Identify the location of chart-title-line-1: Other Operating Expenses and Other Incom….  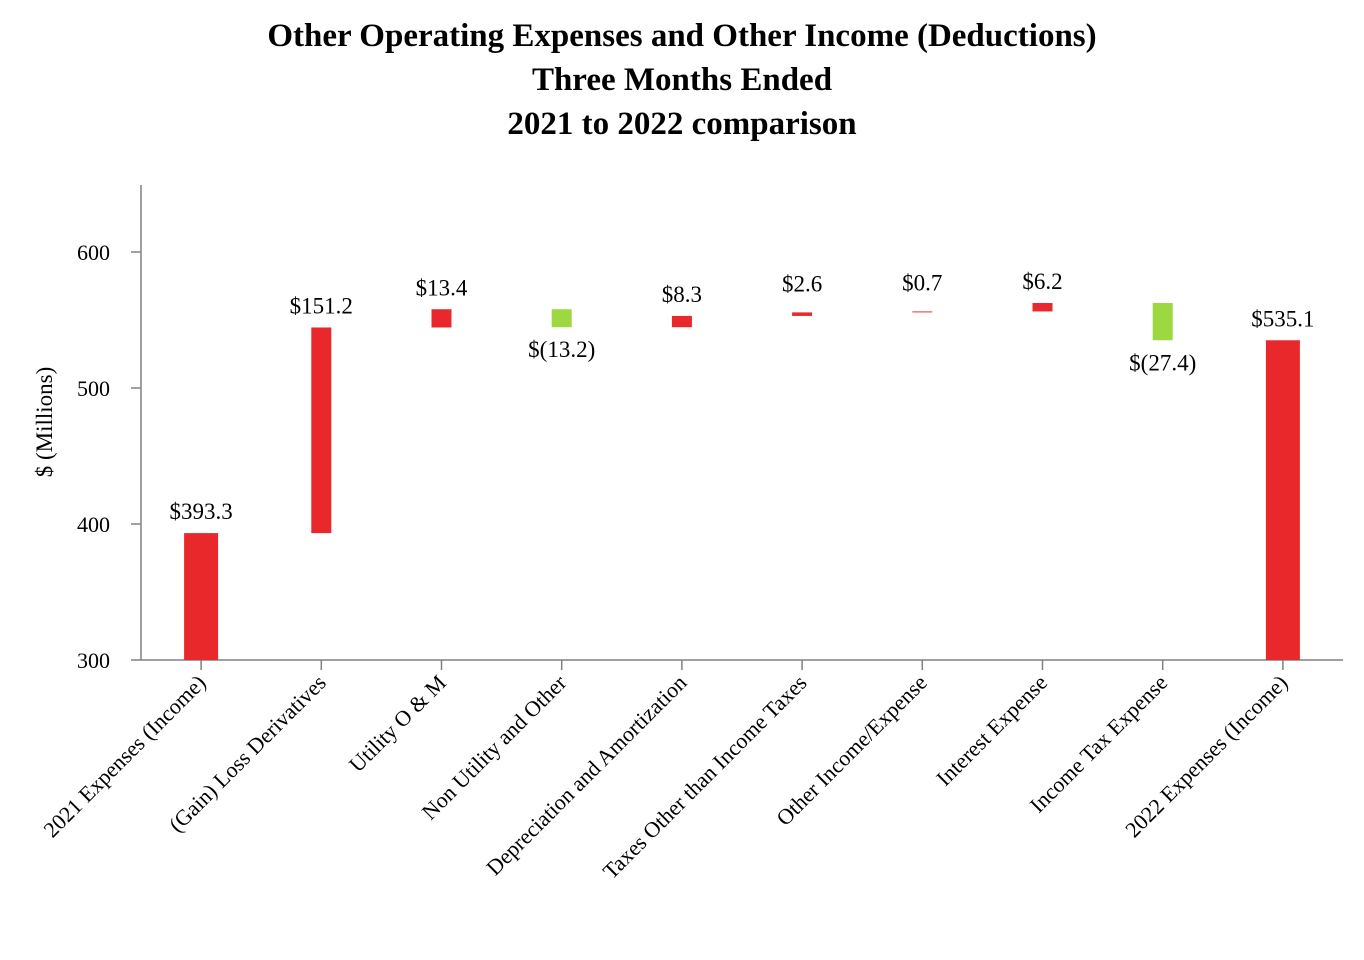
(682, 36).